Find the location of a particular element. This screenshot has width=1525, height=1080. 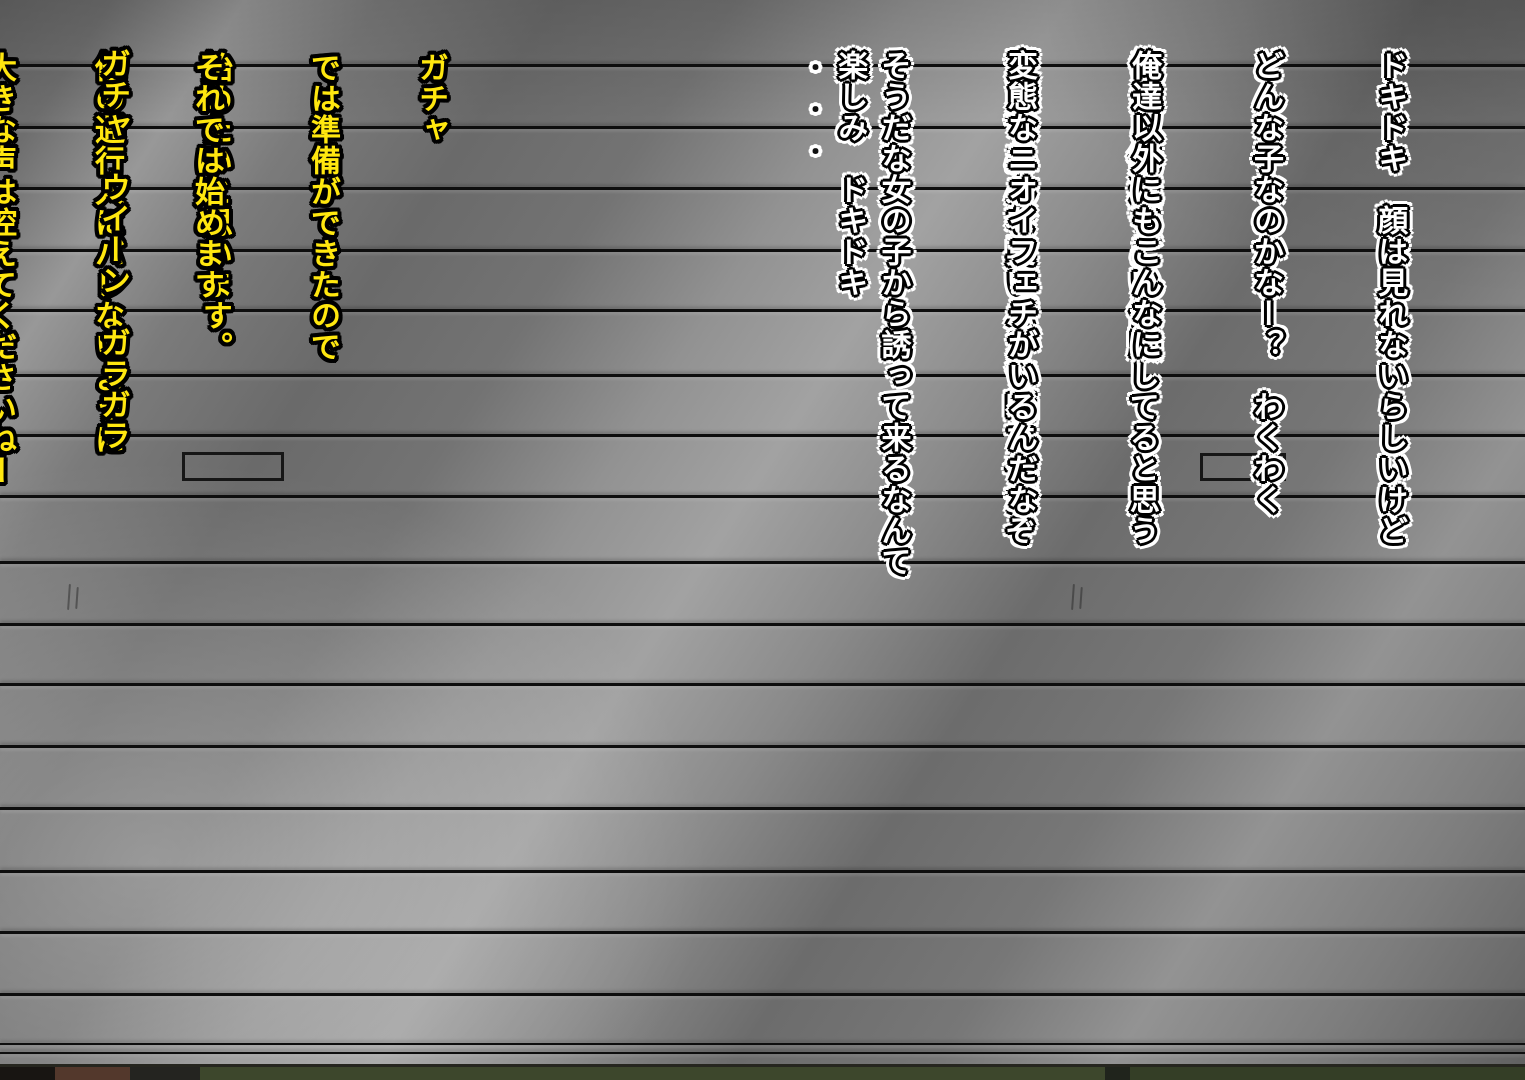

speech-text-left-2: それでは始めます is located at coordinates (206, 176).